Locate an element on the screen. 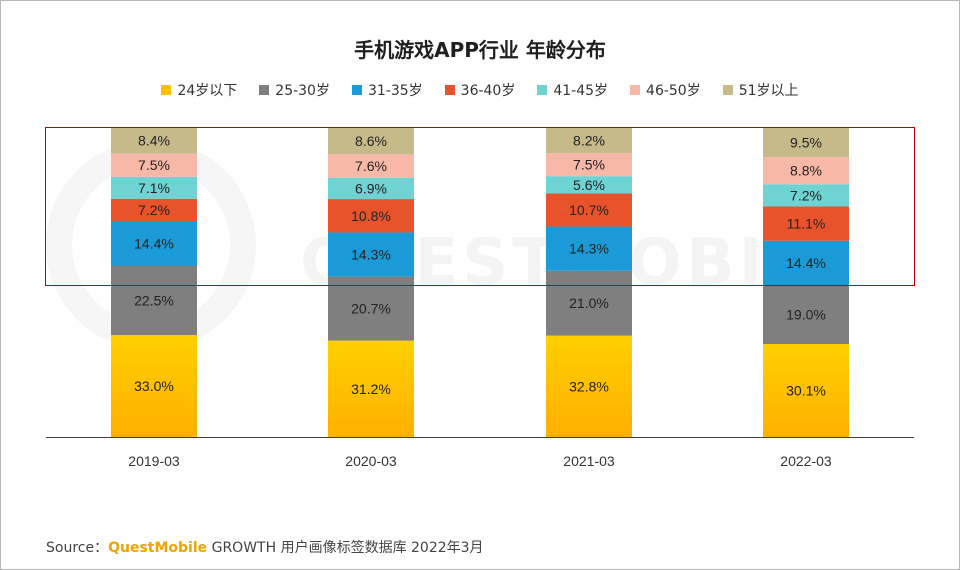 The image size is (960, 570). legend: 24岁以下 25-30岁 31-35岁 36-40岁 41-45岁 46-50岁 51岁以上 is located at coordinates (480, 90).